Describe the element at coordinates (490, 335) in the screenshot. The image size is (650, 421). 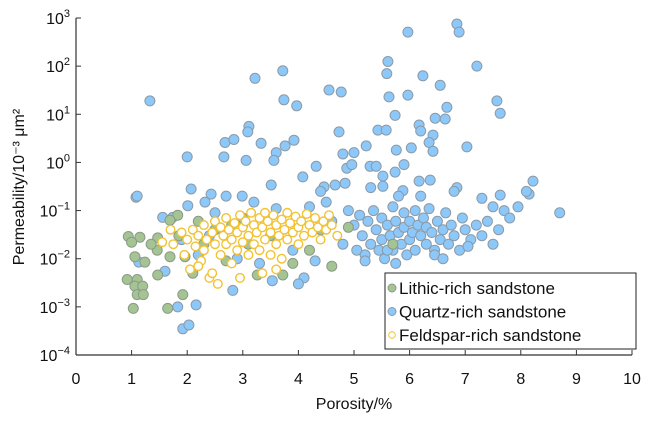
I see `legend-label-feldspar: Feldspar-rich sandstone` at that location.